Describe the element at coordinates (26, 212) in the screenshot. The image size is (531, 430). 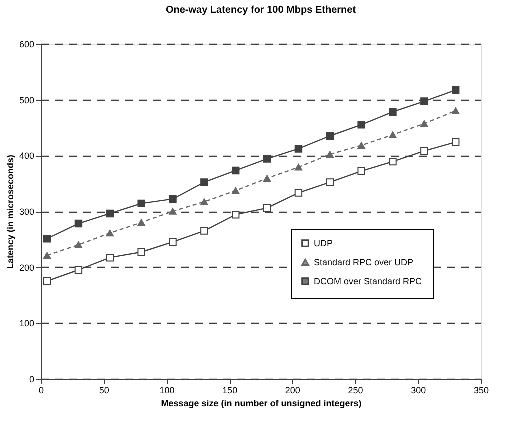
I see `y-tick-label: 300` at that location.